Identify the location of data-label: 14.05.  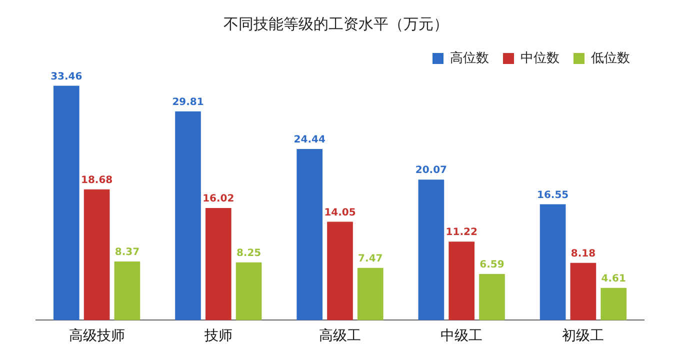
(340, 212).